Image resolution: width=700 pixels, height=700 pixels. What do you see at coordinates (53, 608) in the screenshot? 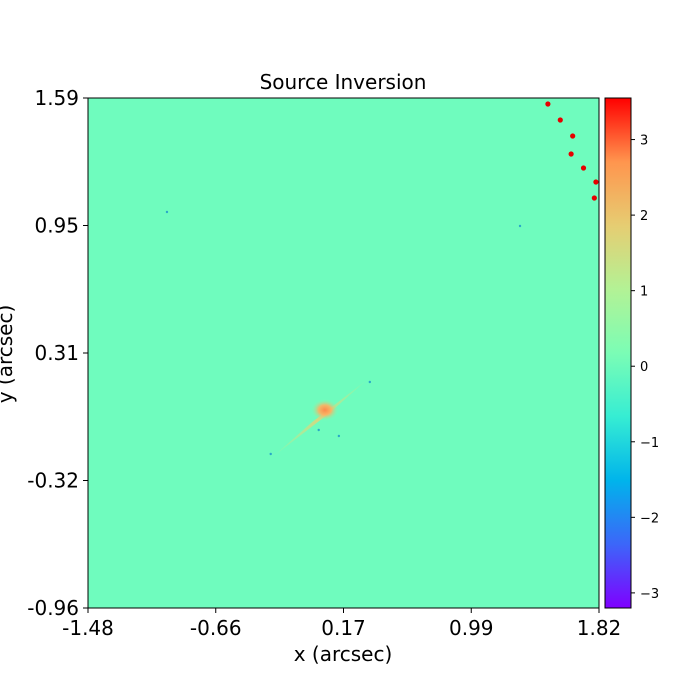
I see `y-tick-label: -0.96` at bounding box center [53, 608].